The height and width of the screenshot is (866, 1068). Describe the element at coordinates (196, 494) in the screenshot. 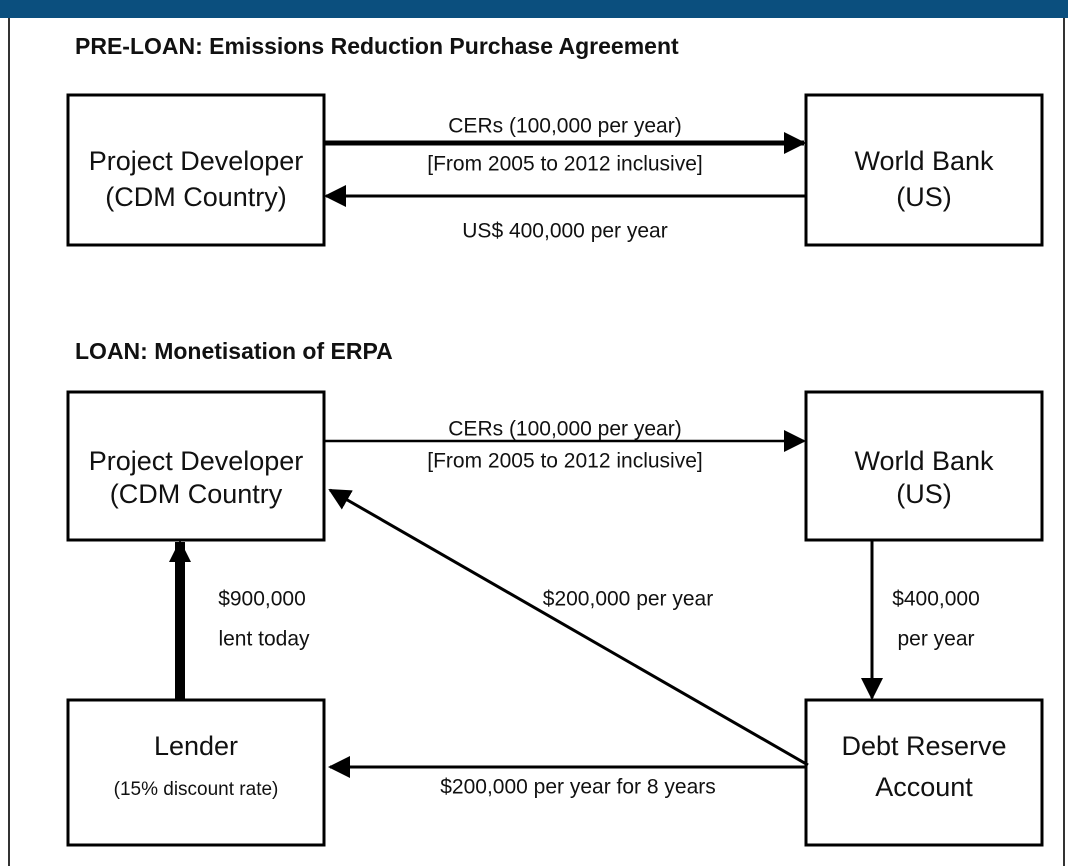

I see `node-label: (CDM Country` at that location.